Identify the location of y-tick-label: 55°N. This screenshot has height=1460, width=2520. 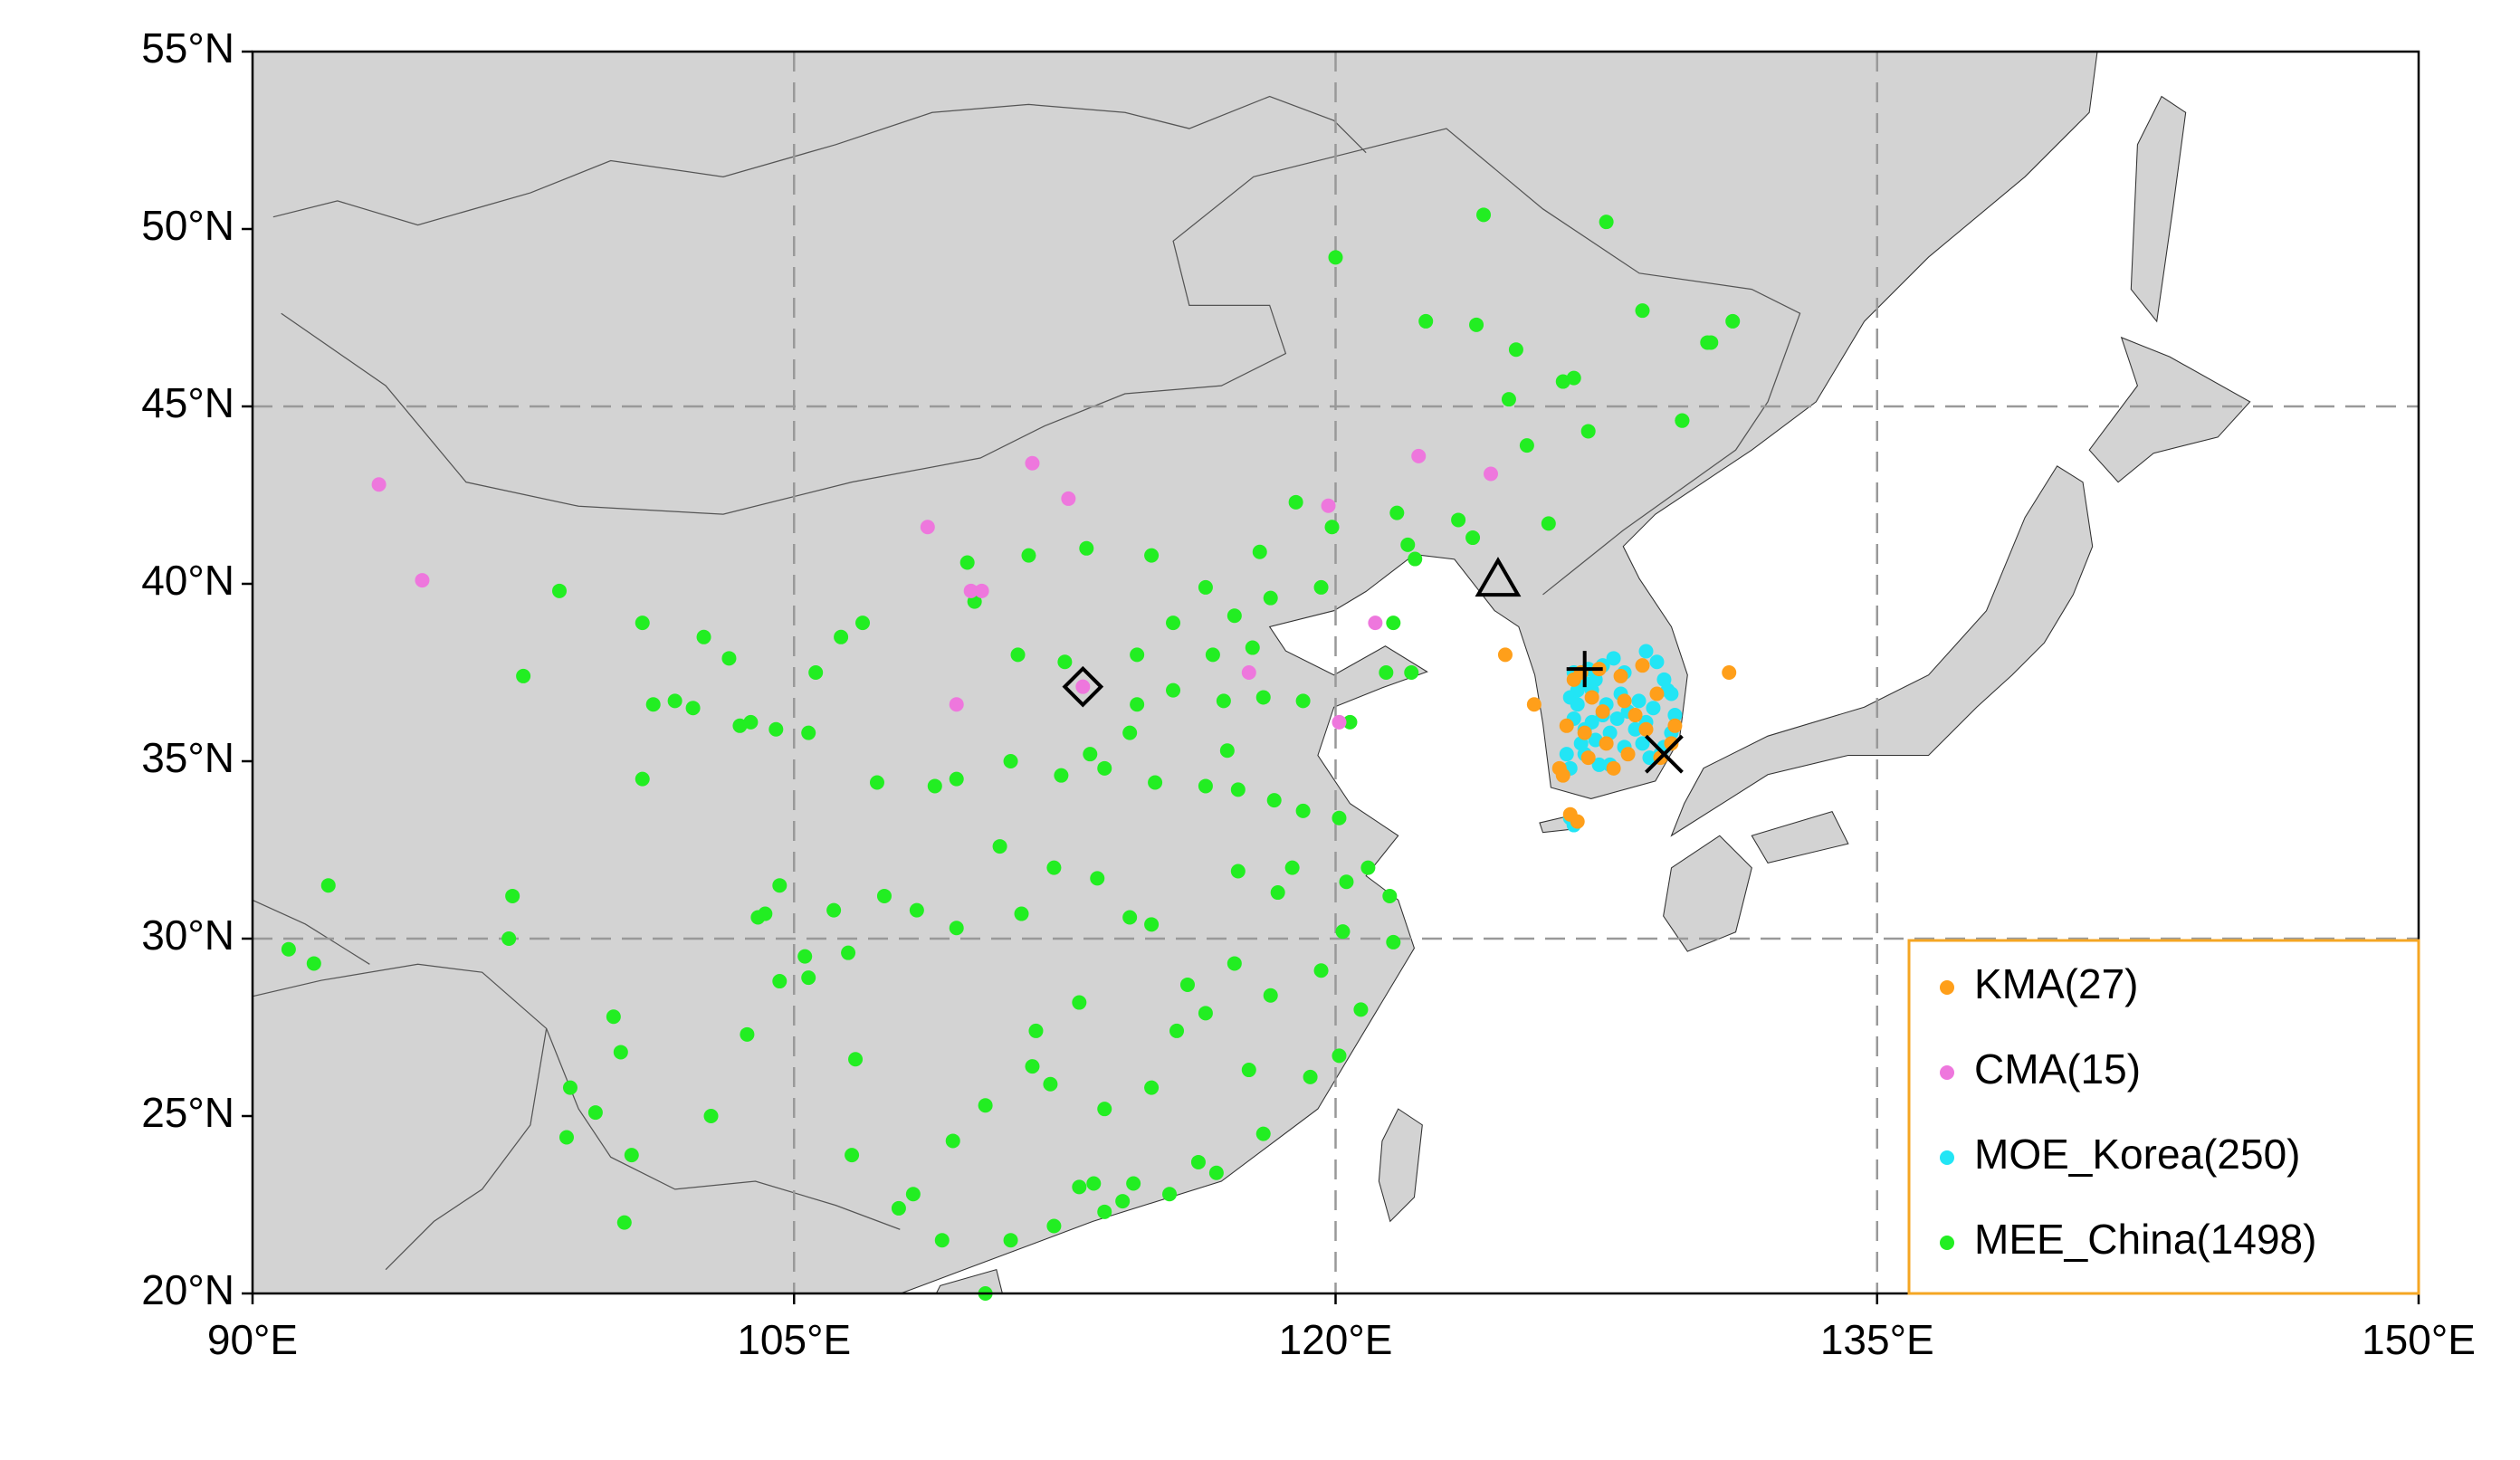
(188, 48).